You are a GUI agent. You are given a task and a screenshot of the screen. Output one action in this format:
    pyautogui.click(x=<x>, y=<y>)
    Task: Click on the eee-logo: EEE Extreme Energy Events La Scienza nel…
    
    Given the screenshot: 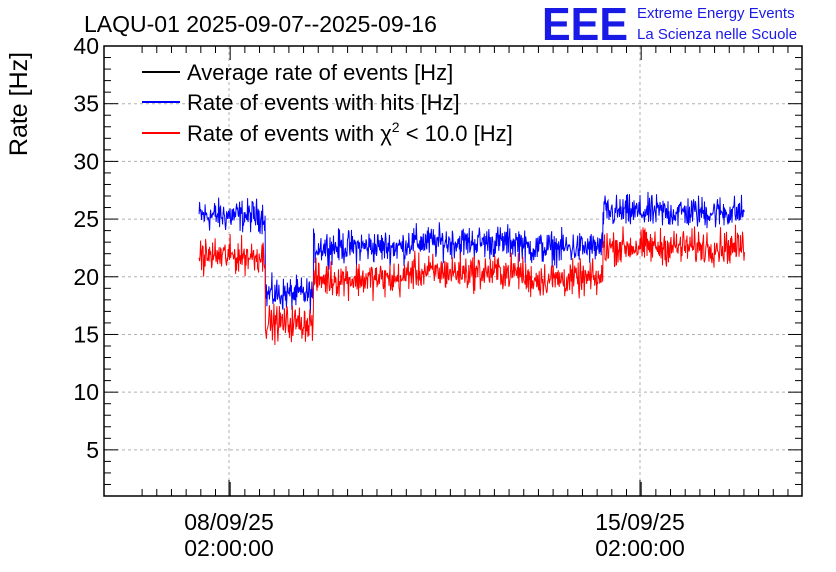 What is the action you would take?
    pyautogui.click(x=669, y=25)
    